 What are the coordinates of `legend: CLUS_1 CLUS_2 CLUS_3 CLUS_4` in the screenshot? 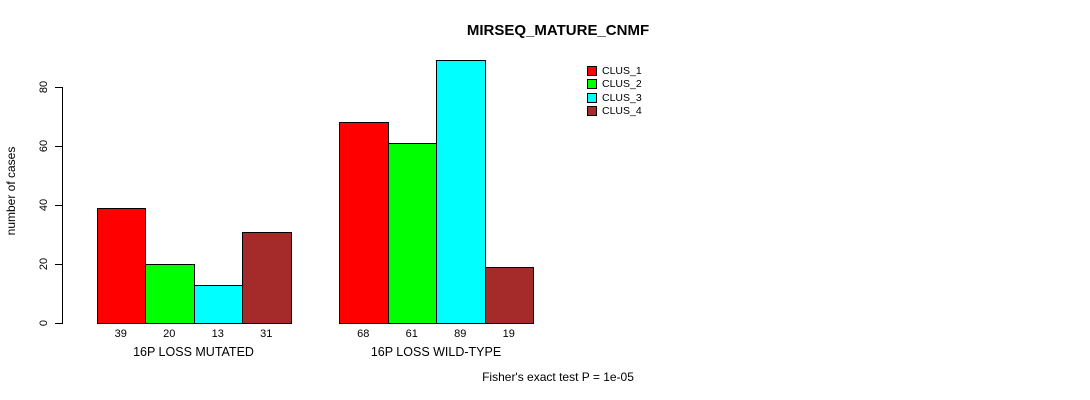 It's located at (614, 91).